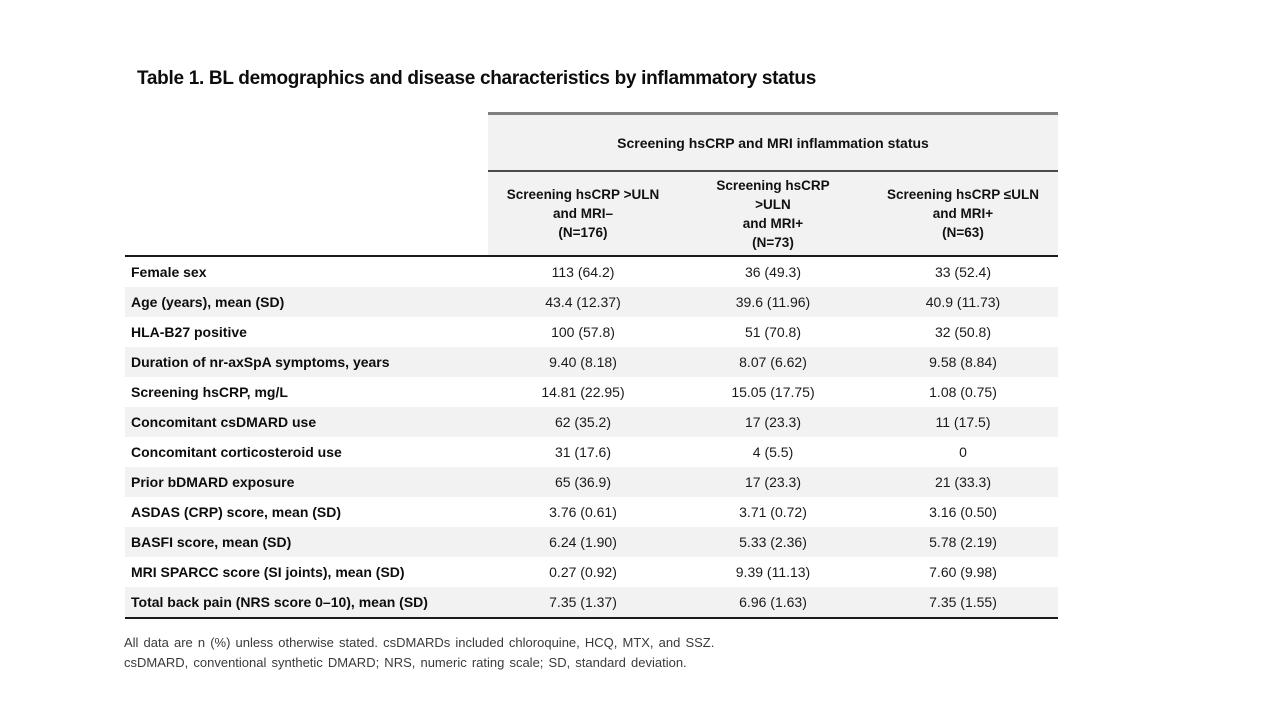  I want to click on row-value: 3.71 (0.72), so click(773, 512).